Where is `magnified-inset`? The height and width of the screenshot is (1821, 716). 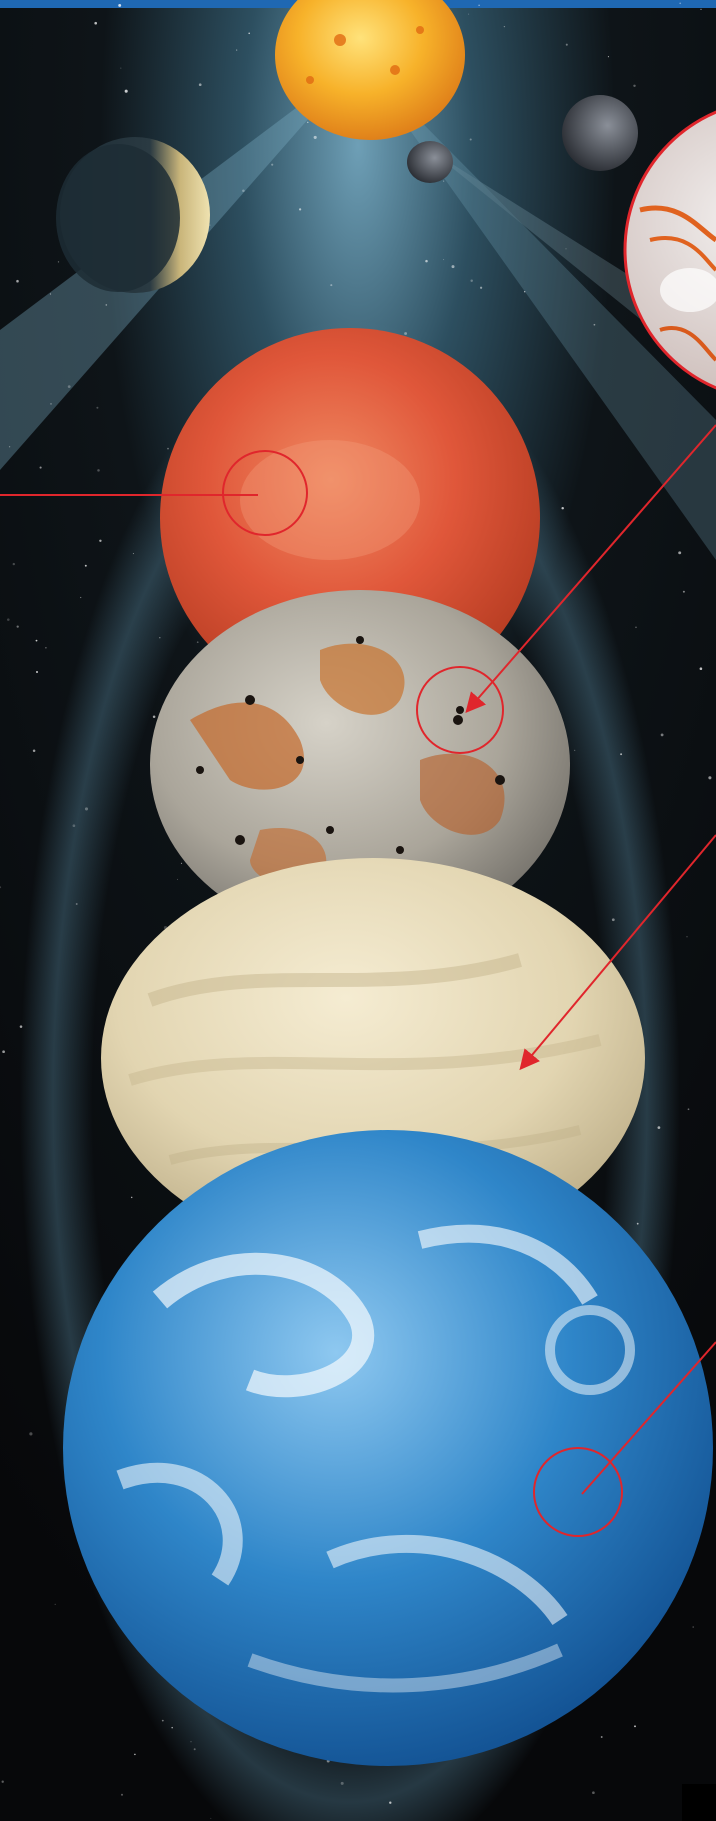
magnified-inset is located at coordinates (669, 250).